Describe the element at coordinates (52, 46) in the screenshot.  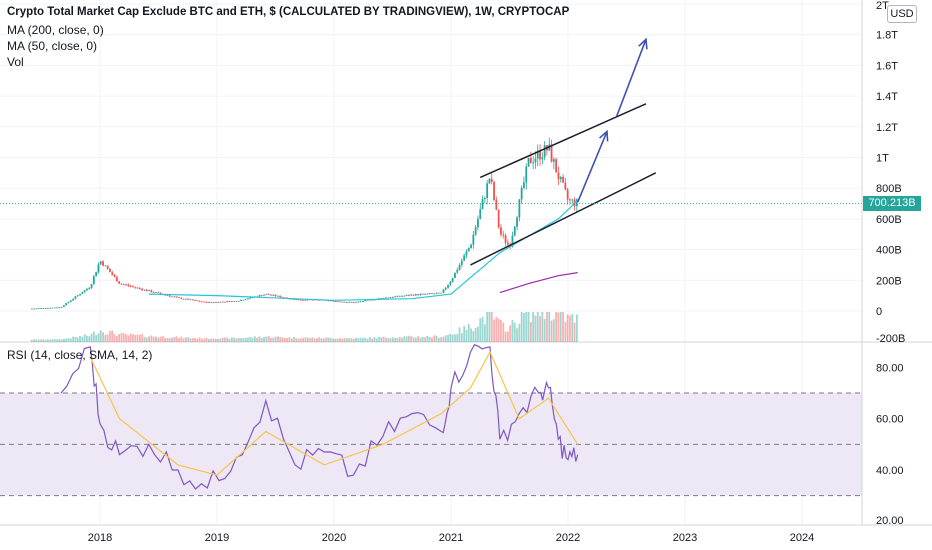
I see `ma50-legend: MA (50, close, 0)` at that location.